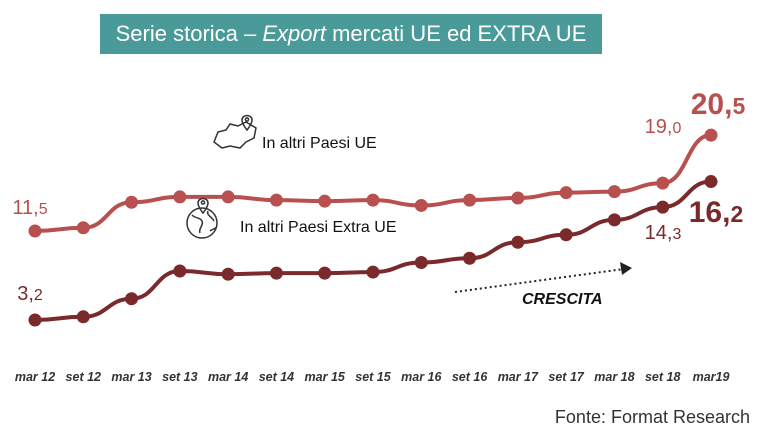 The image size is (764, 432). I want to click on growth-arrow: CRESCITA, so click(543, 285).